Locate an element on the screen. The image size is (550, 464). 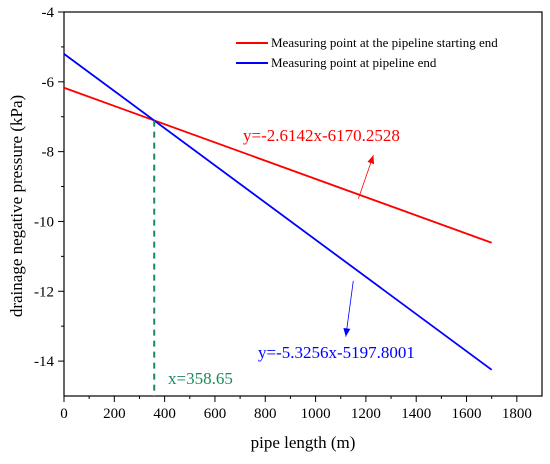
y-tick-label: -6 is located at coordinates (48, 83).